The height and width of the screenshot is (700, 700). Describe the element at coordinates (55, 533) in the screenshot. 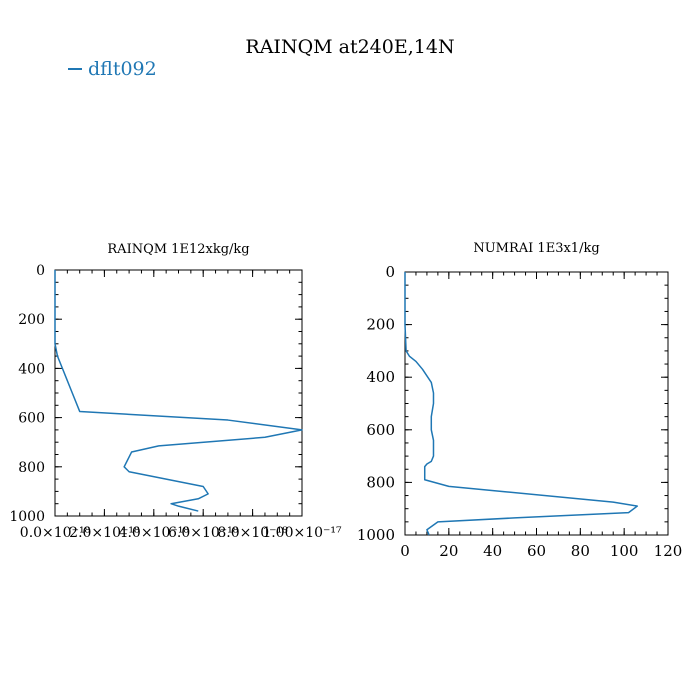

I see `x-tick-label: 0.0×10⁻¹⁸` at that location.